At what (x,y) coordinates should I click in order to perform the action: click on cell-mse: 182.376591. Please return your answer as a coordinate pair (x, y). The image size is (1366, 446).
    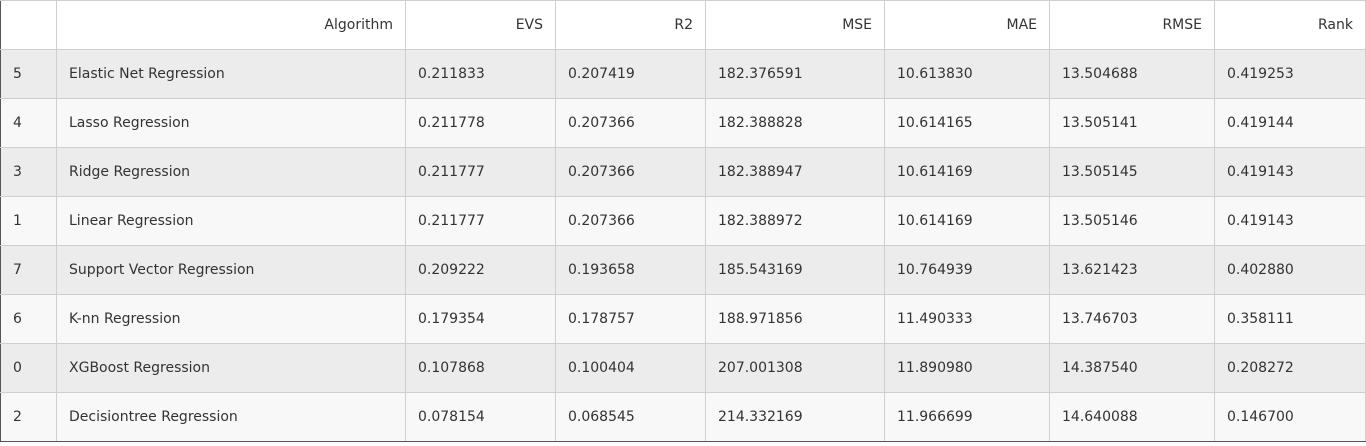
    Looking at the image, I should click on (795, 74).